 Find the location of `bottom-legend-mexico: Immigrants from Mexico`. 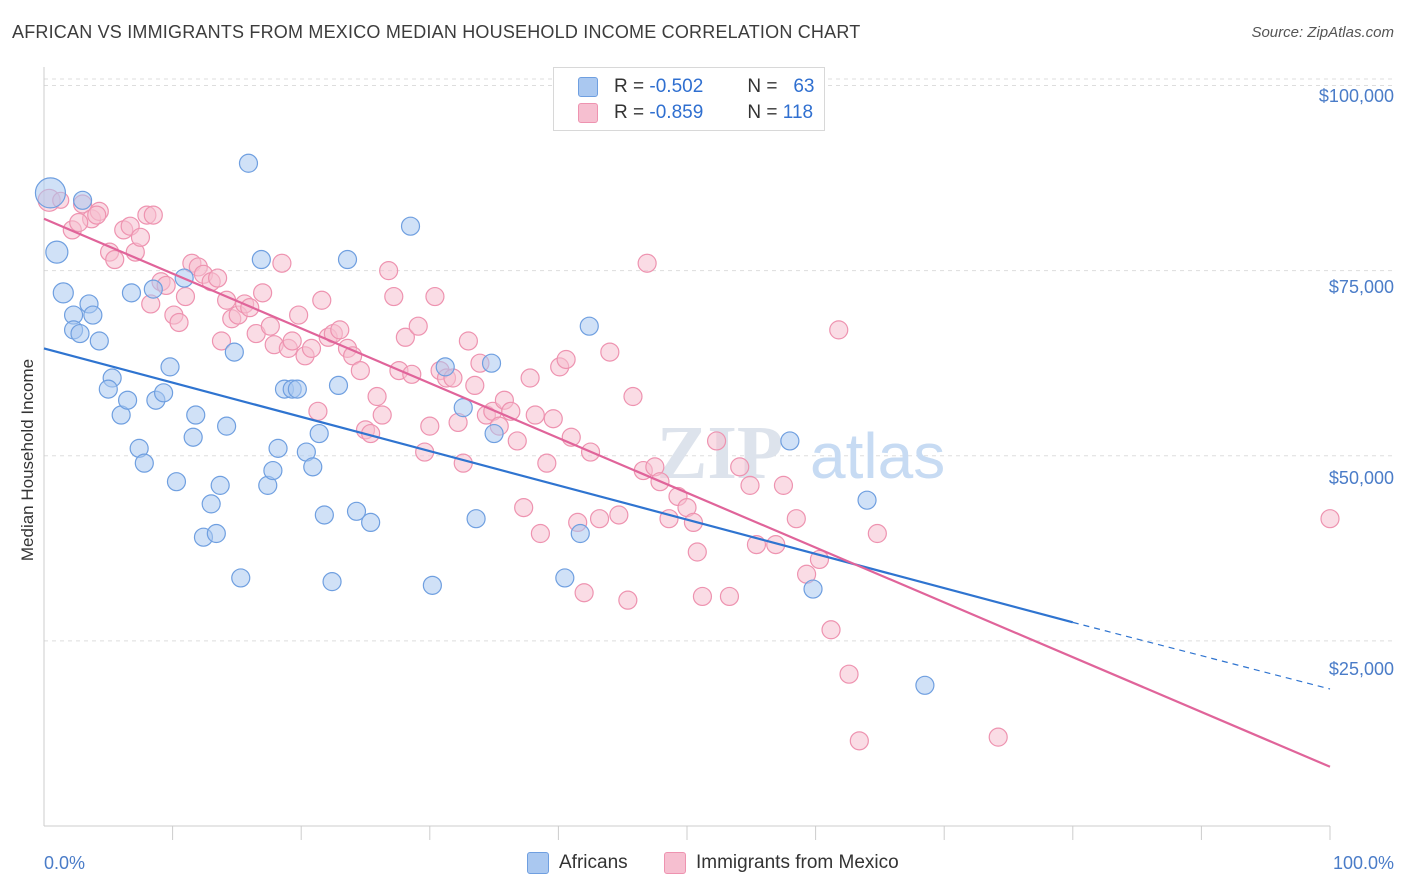

bottom-legend-mexico: Immigrants from Mexico is located at coordinates (781, 863).